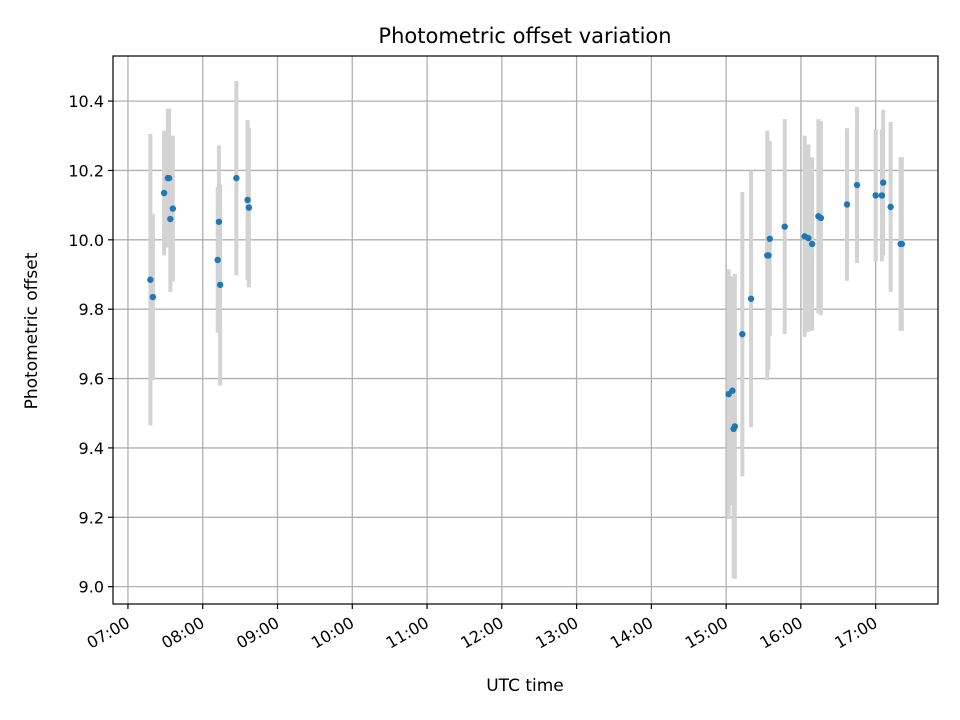 The image size is (960, 720). What do you see at coordinates (91, 309) in the screenshot?
I see `y-tick-label: 9.8` at bounding box center [91, 309].